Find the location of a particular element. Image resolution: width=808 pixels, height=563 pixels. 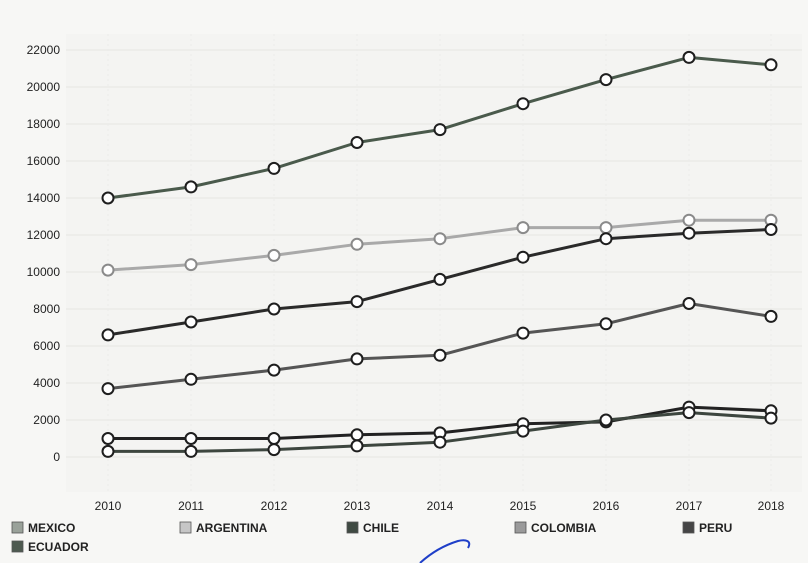

y-tick-label: 2000 is located at coordinates (46, 420).